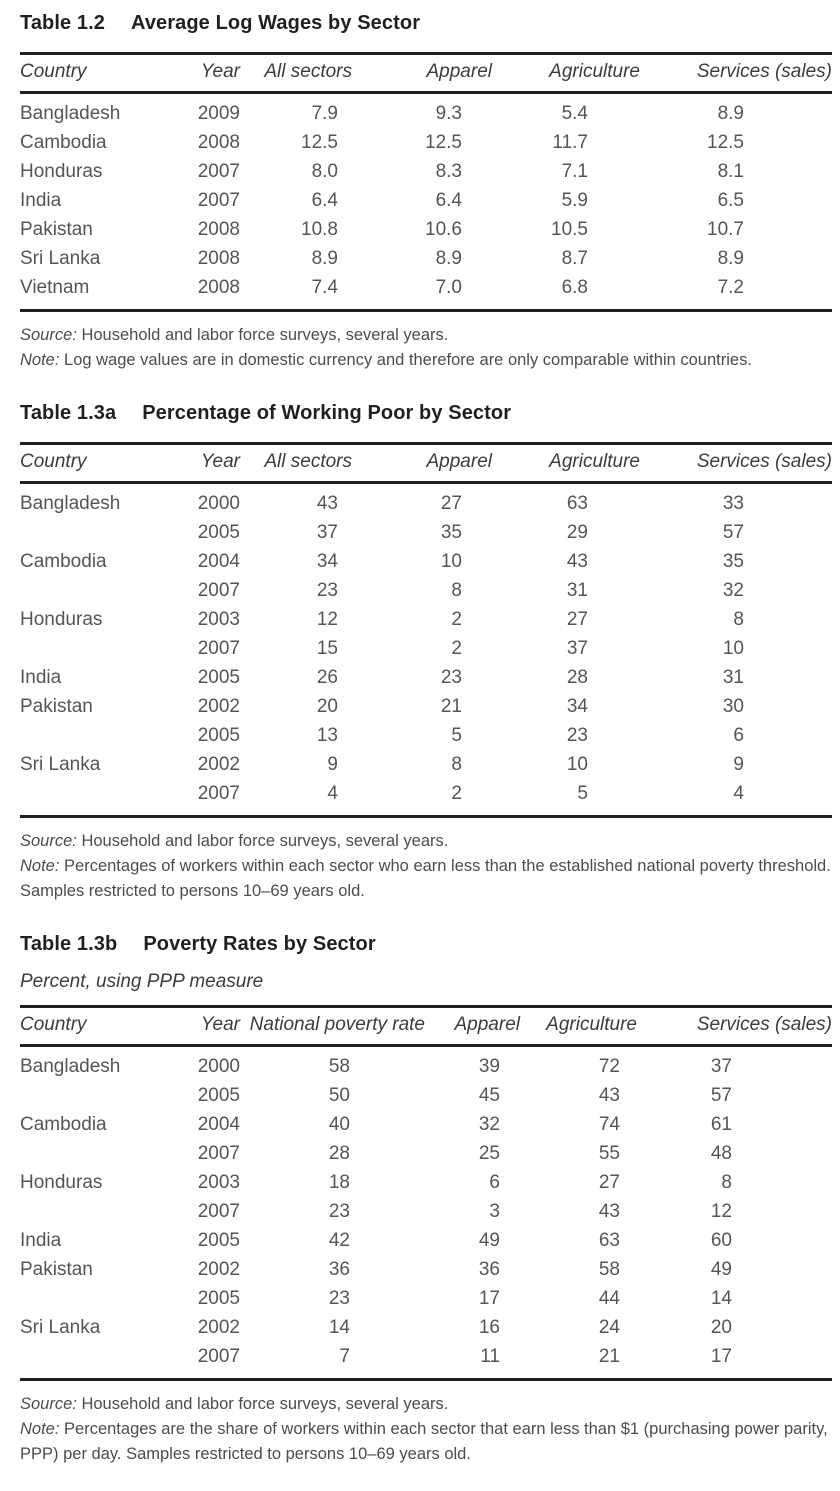  What do you see at coordinates (55, 287) in the screenshot?
I see `cell-country: Vietnam` at bounding box center [55, 287].